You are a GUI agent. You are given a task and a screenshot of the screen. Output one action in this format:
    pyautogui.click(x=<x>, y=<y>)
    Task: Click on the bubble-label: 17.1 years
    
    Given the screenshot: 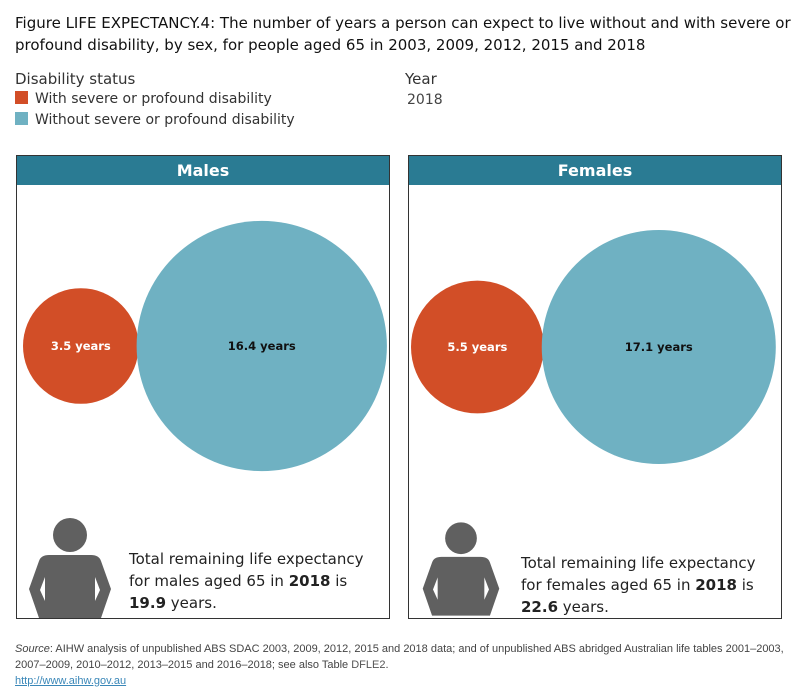 What is the action you would take?
    pyautogui.click(x=659, y=347)
    